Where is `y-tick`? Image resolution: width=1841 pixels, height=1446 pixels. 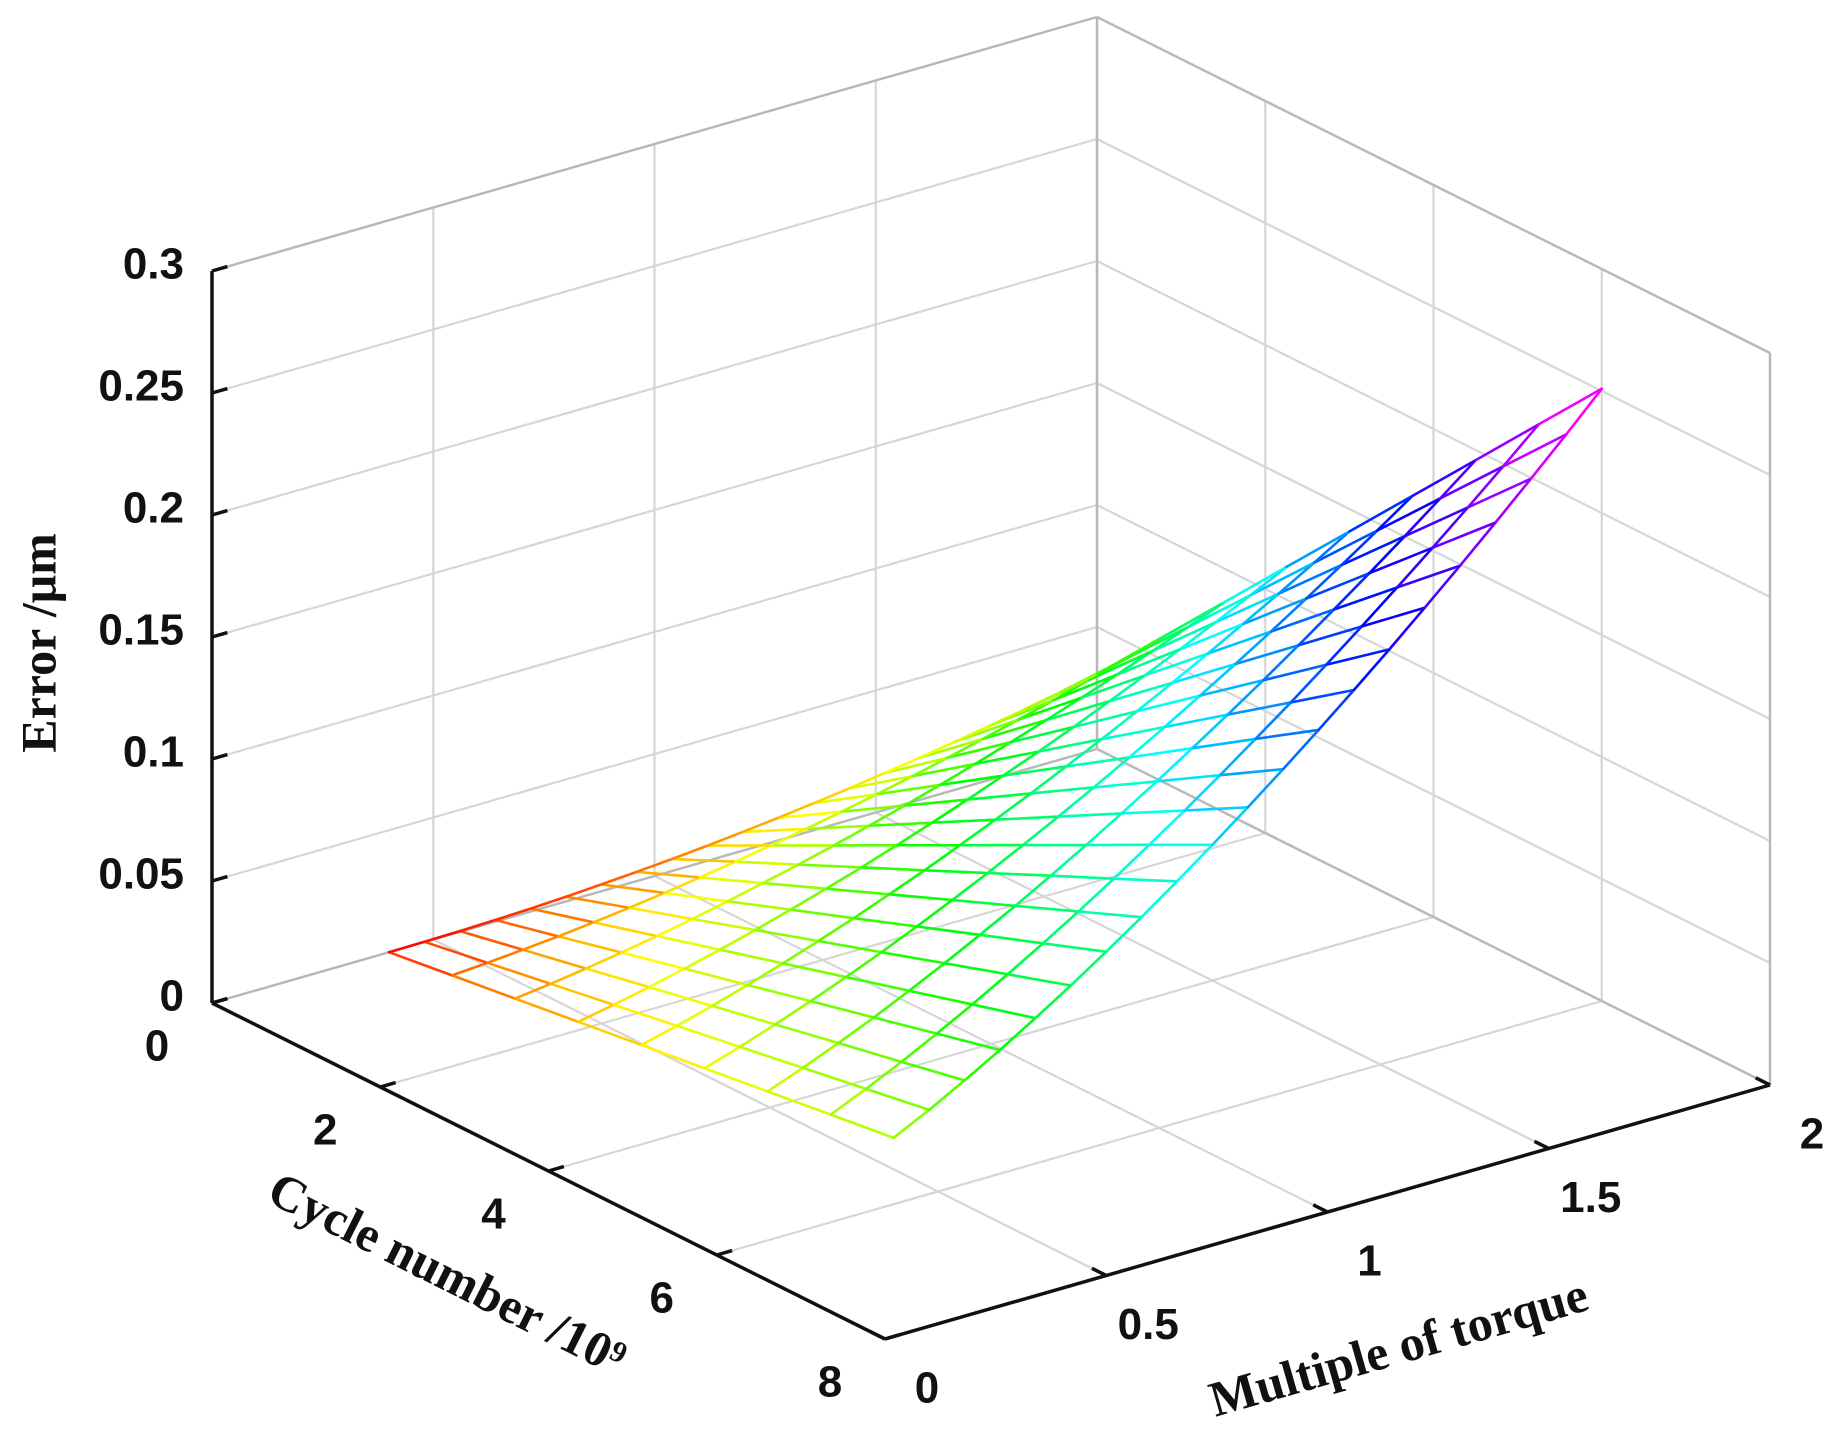
y-tick is located at coordinates (892, 1336).